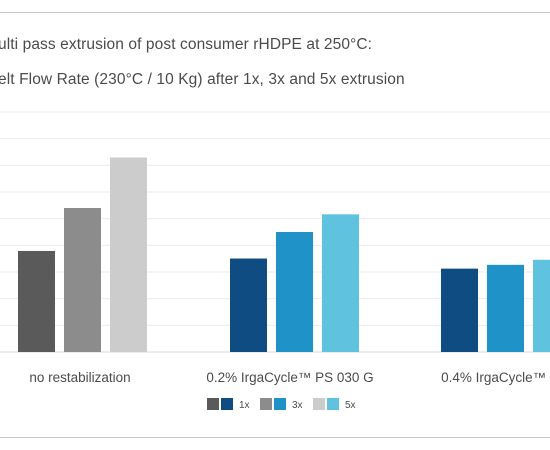 The image size is (550, 450). Describe the element at coordinates (244, 405) in the screenshot. I see `legend-label: 1x` at that location.